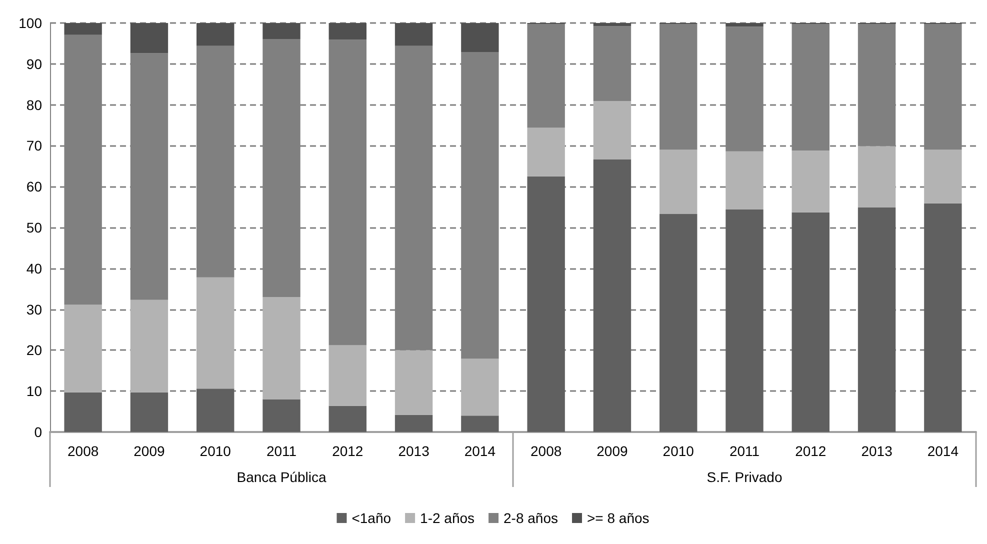 This screenshot has width=987, height=544. What do you see at coordinates (447, 518) in the screenshot?
I see `legend-label: 1-2 años` at bounding box center [447, 518].